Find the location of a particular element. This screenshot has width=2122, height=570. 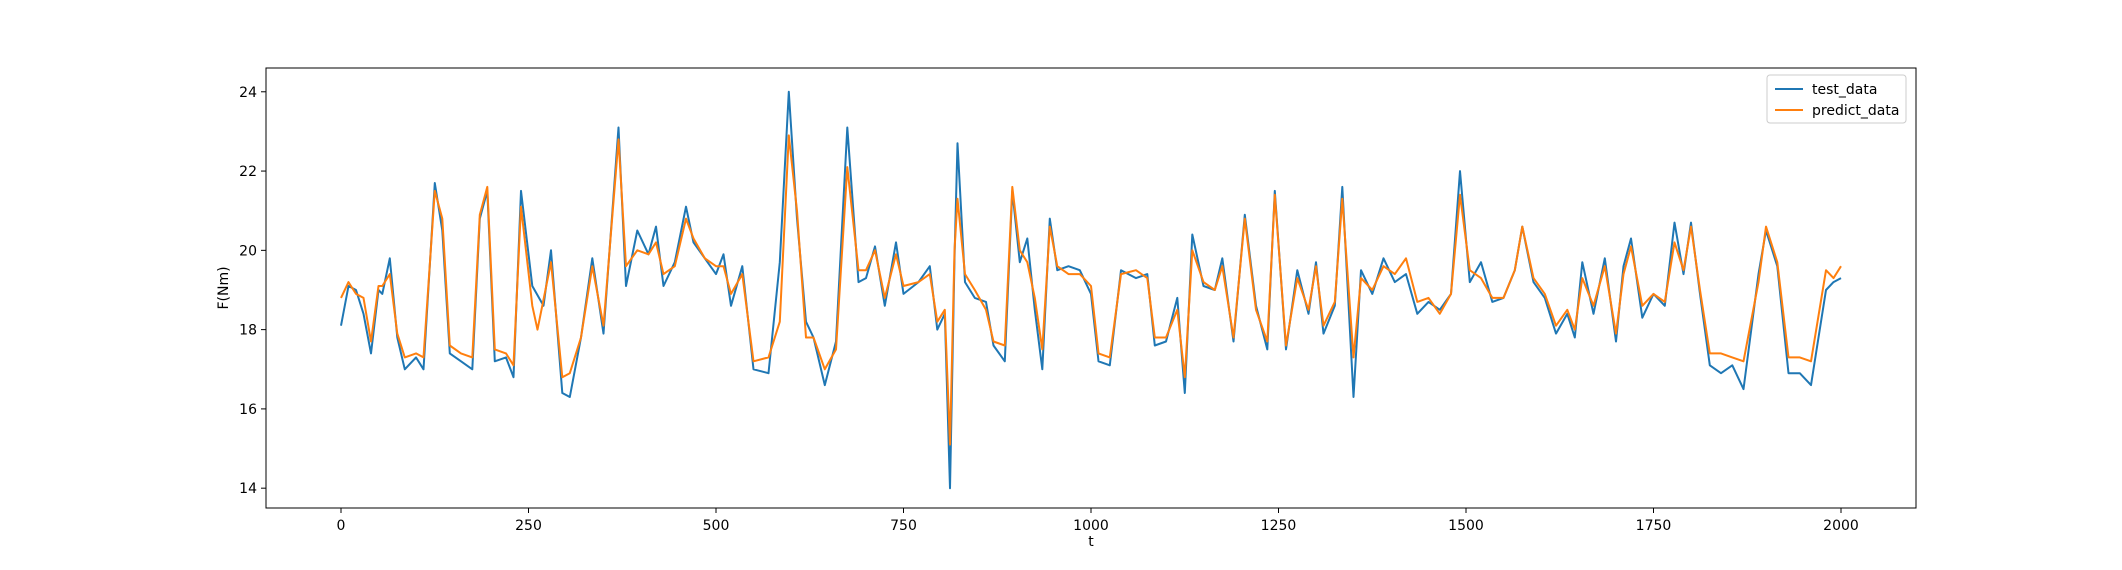

legend-label: predict_data is located at coordinates (1855, 111).